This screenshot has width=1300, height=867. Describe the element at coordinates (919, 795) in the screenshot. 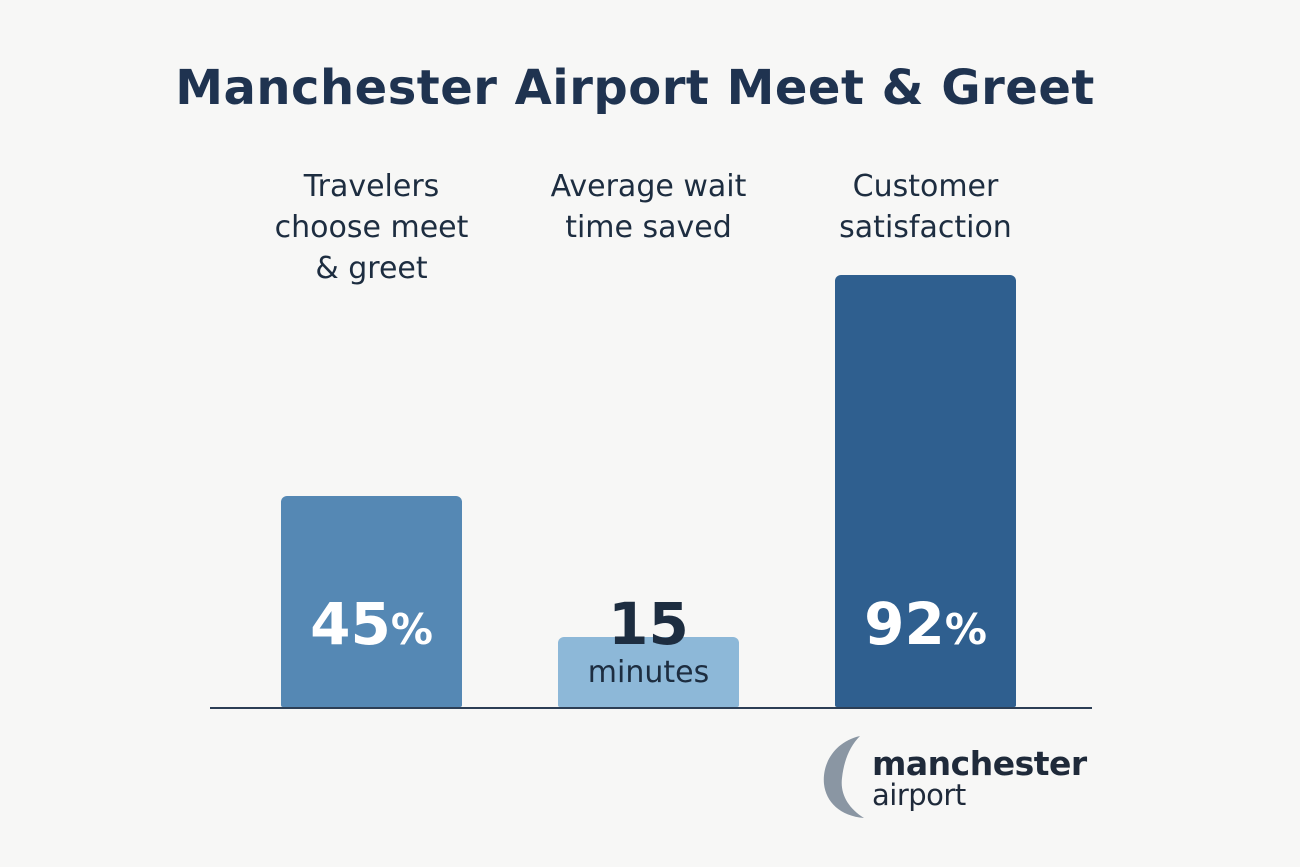

I see `logo-text-airport: airport` at that location.